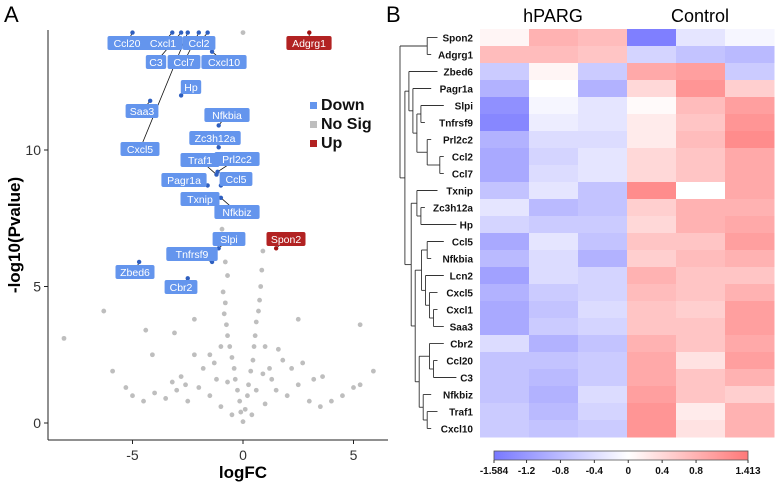 Image resolution: width=777 pixels, height=485 pixels. What do you see at coordinates (221, 197) in the screenshot?
I see `gene-point-nfkbiz` at bounding box center [221, 197].